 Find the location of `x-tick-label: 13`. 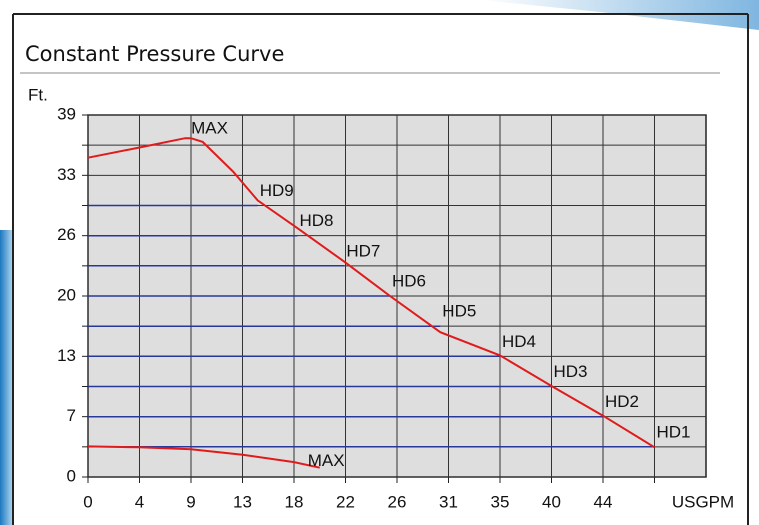

x-tick-label: 13 is located at coordinates (242, 501).